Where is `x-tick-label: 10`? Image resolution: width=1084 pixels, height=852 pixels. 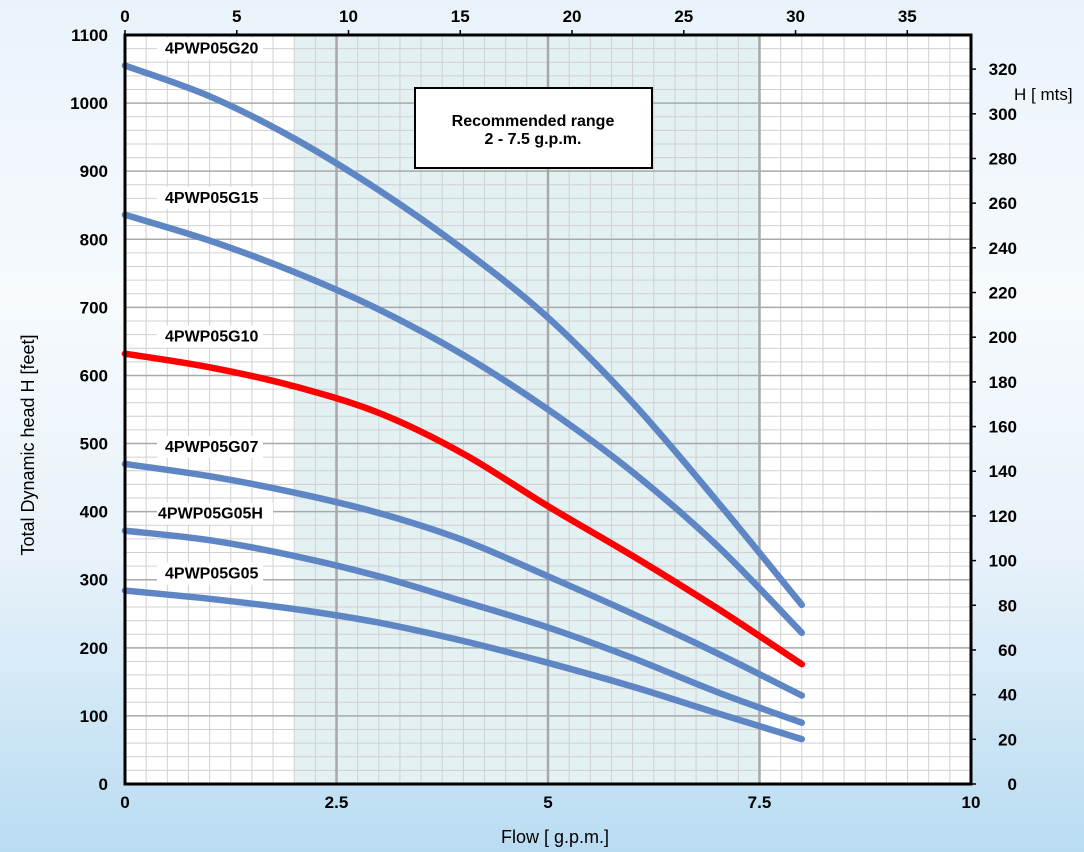 x-tick-label: 10 is located at coordinates (971, 802).